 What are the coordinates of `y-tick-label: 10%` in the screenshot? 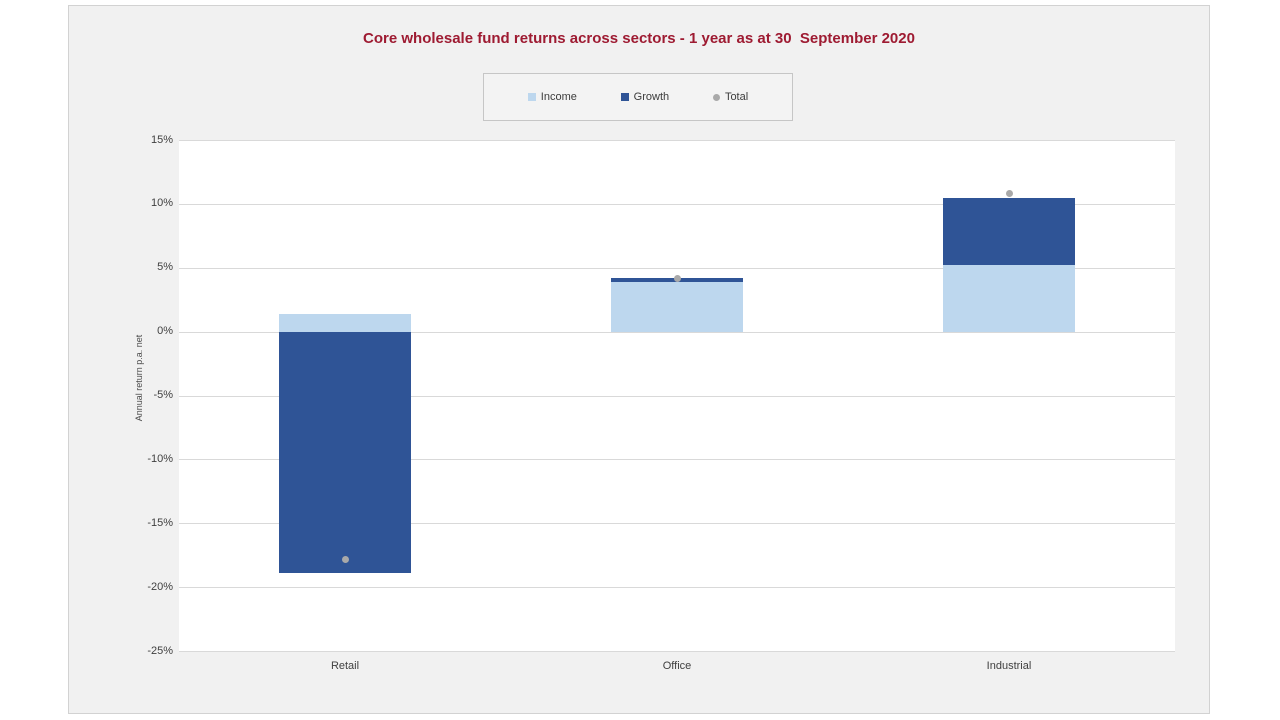 It's located at (161, 203).